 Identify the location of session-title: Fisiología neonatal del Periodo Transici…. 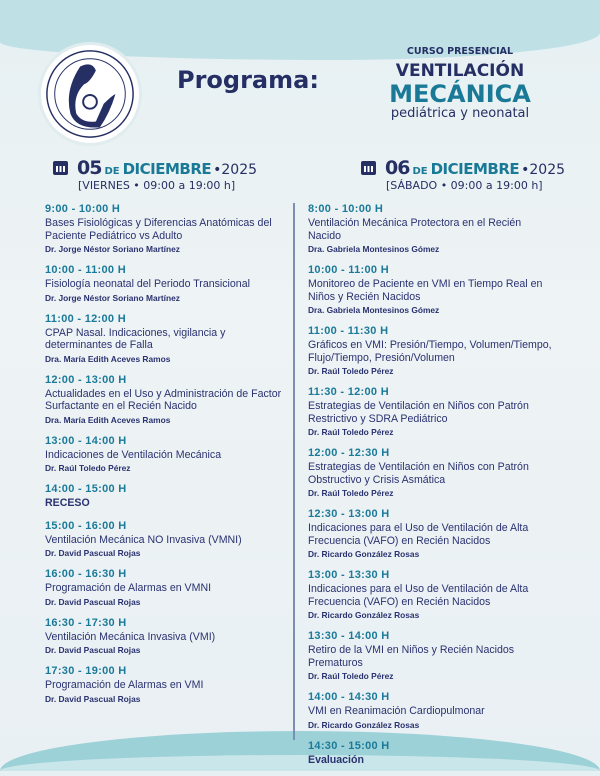
(147, 284).